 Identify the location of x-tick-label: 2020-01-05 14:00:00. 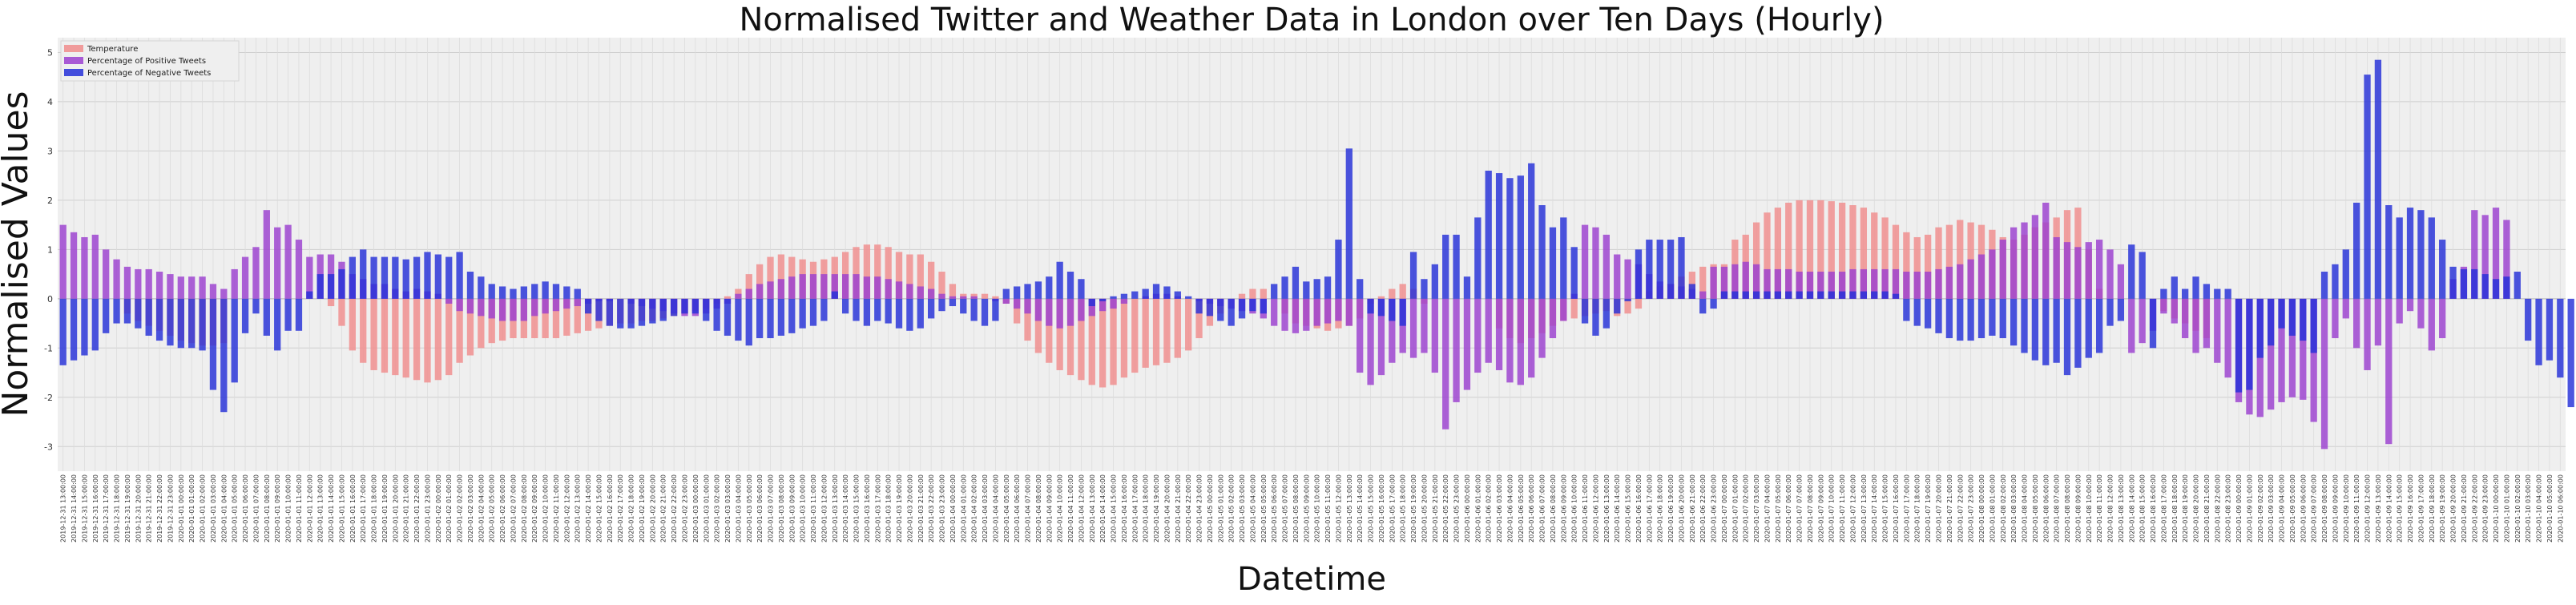
(1360, 508).